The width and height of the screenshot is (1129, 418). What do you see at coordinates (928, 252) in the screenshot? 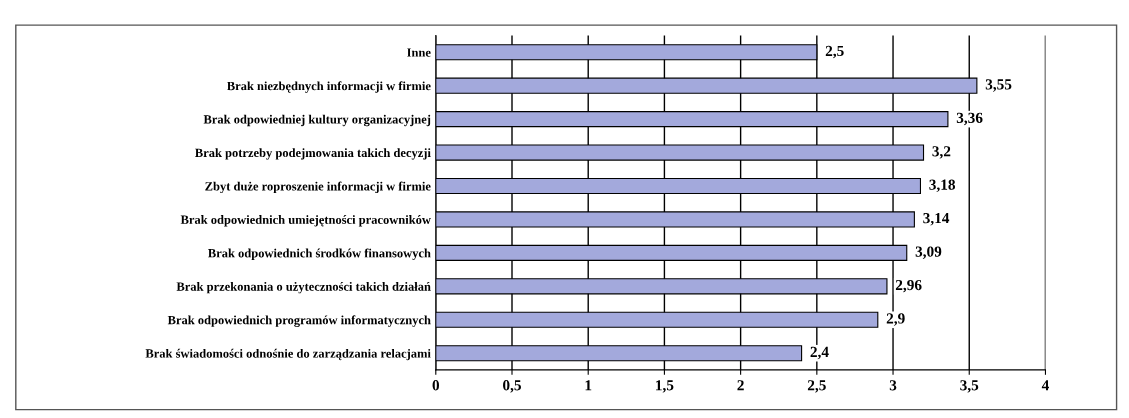
I see `data-label: 3,09` at bounding box center [928, 252].